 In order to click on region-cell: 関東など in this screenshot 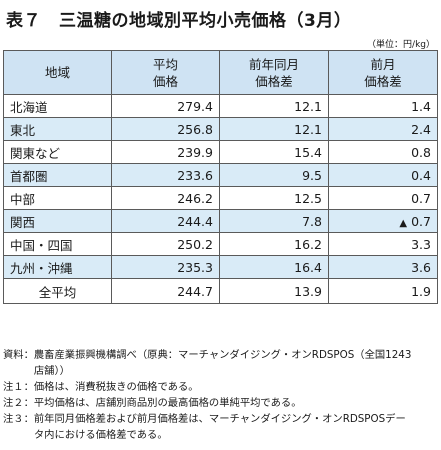, I will do `click(57, 152)`.